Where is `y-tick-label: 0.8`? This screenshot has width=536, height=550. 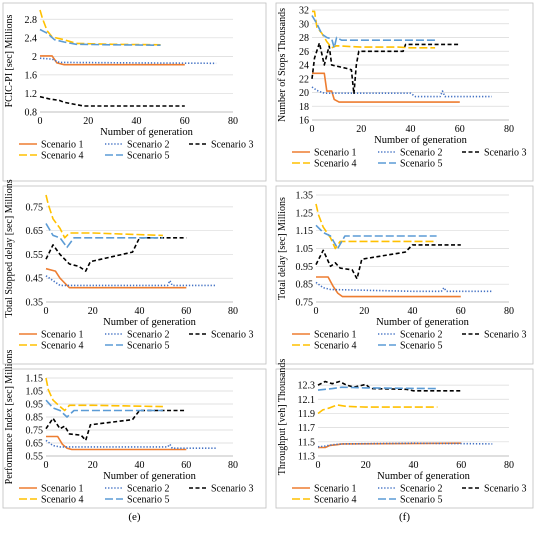
y-tick-label: 0.8 is located at coordinates (31, 113).